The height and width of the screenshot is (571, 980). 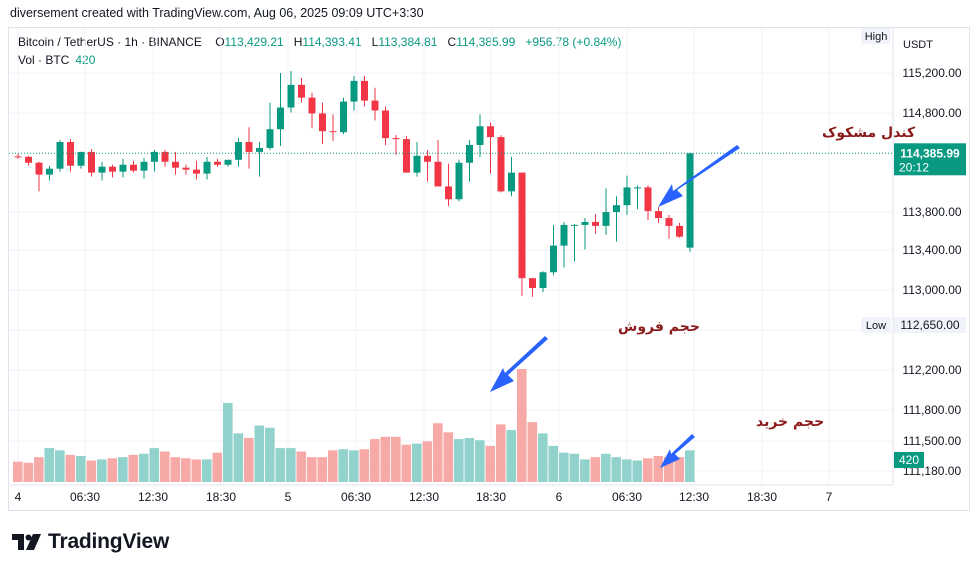 I want to click on annotation-sell-volume: حجم فروش, so click(x=595, y=355).